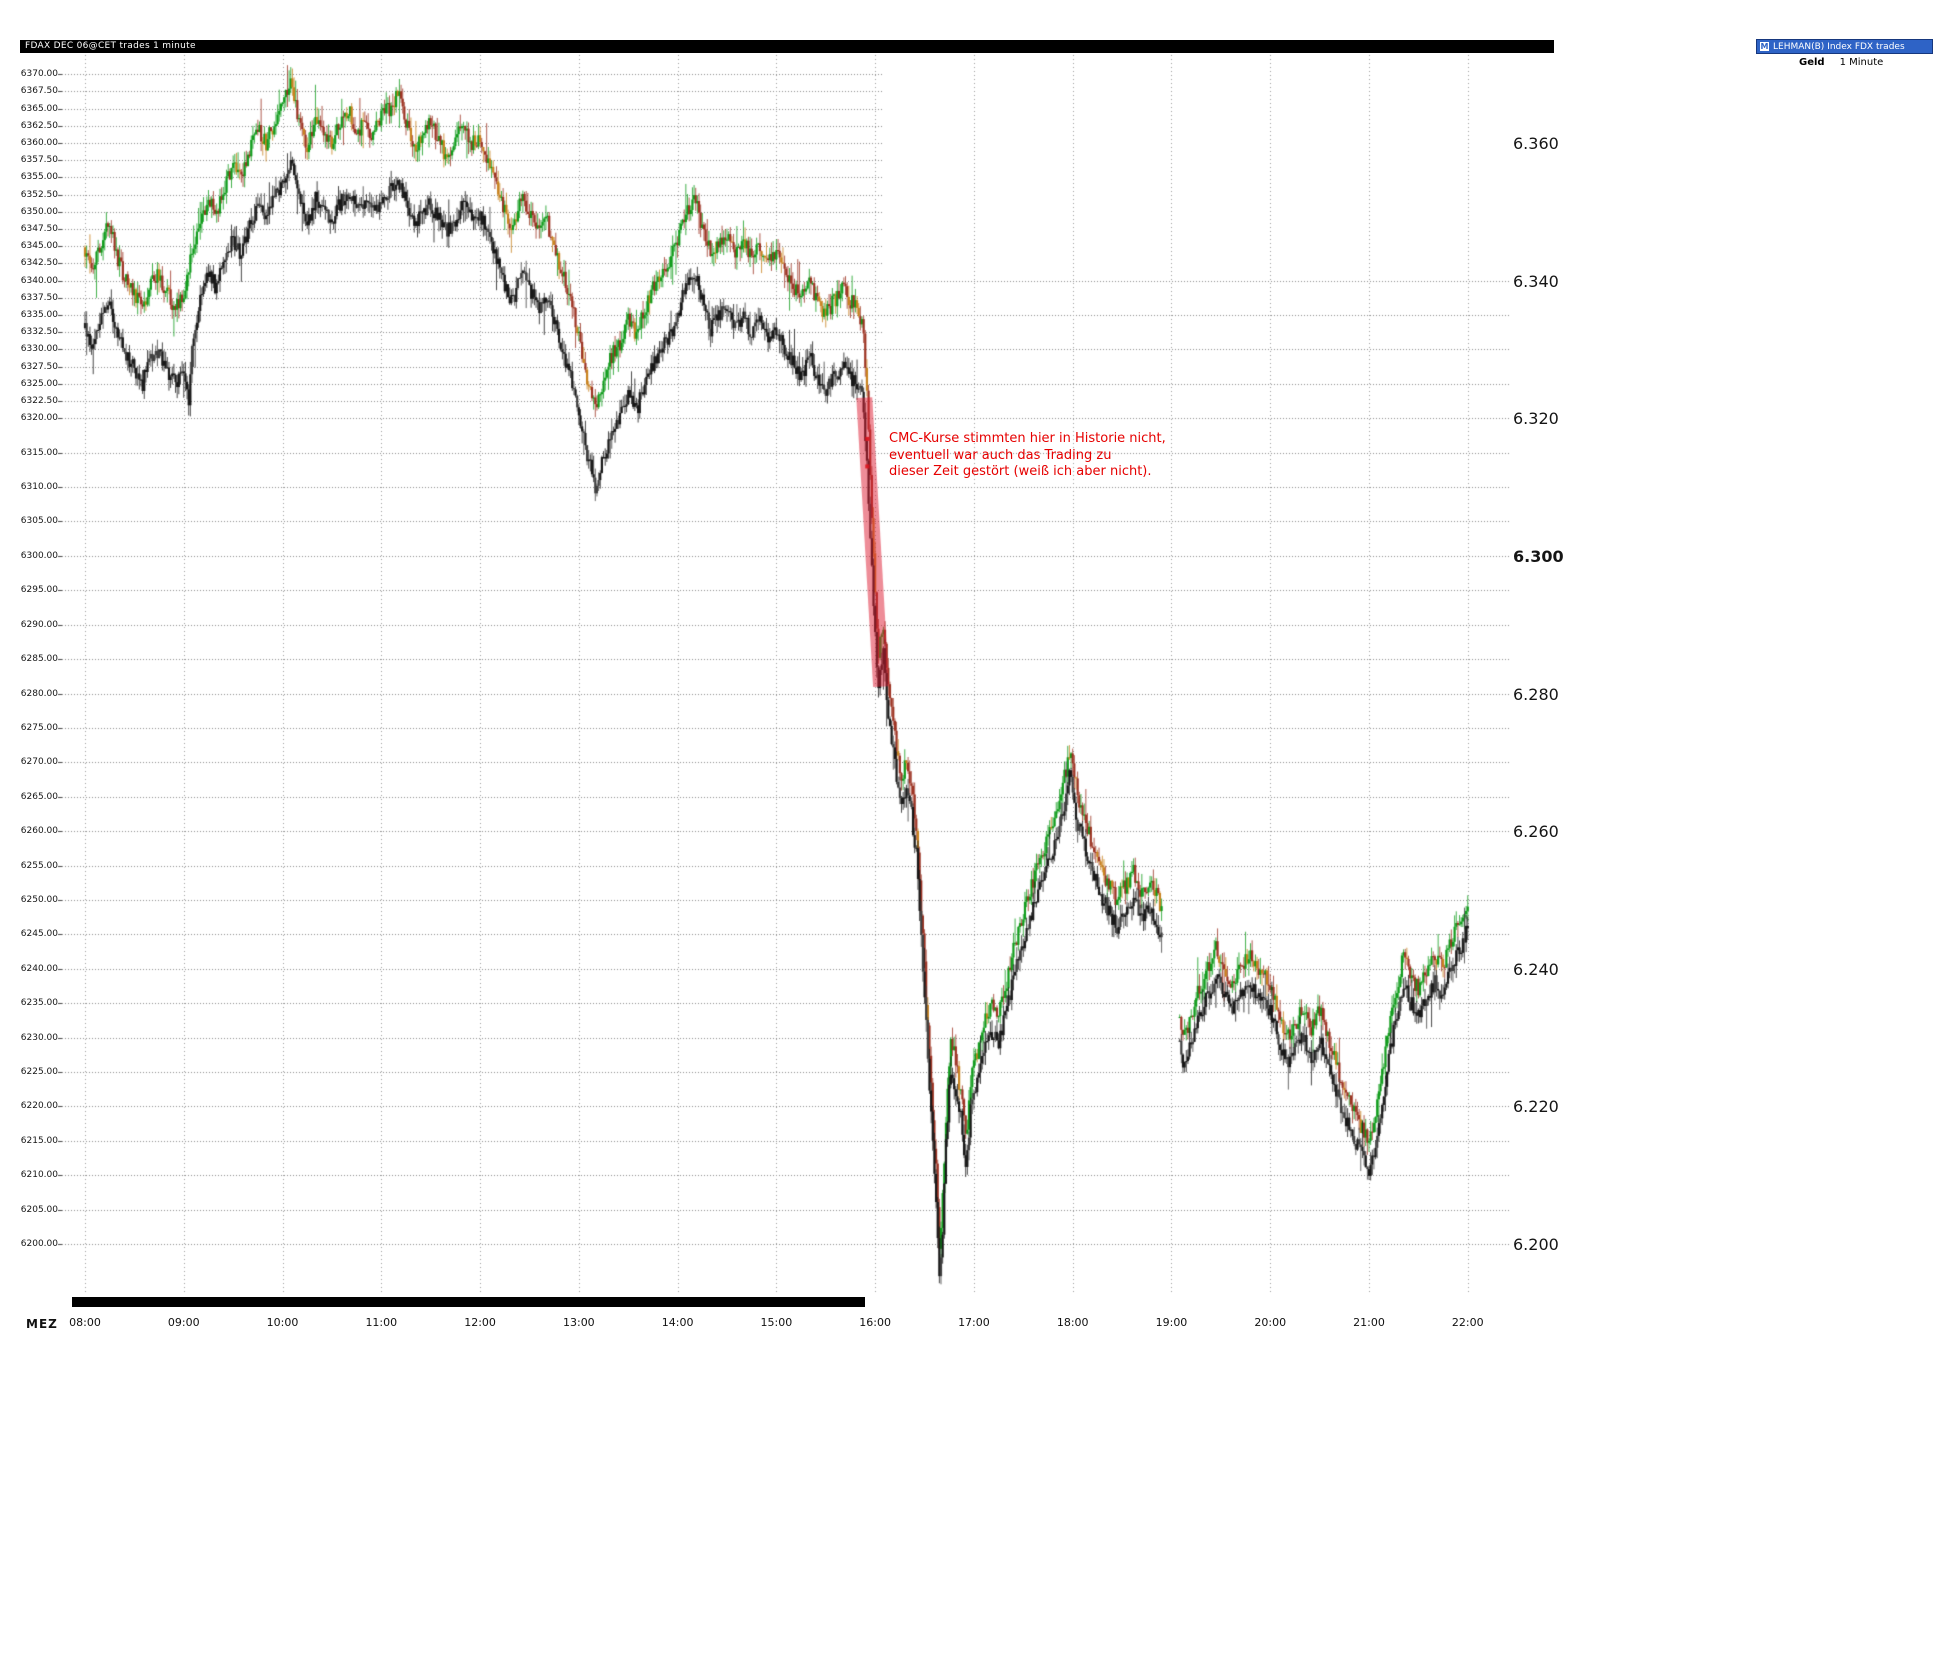  What do you see at coordinates (776, 1322) in the screenshot?
I see `time-axis-label: 15:00` at bounding box center [776, 1322].